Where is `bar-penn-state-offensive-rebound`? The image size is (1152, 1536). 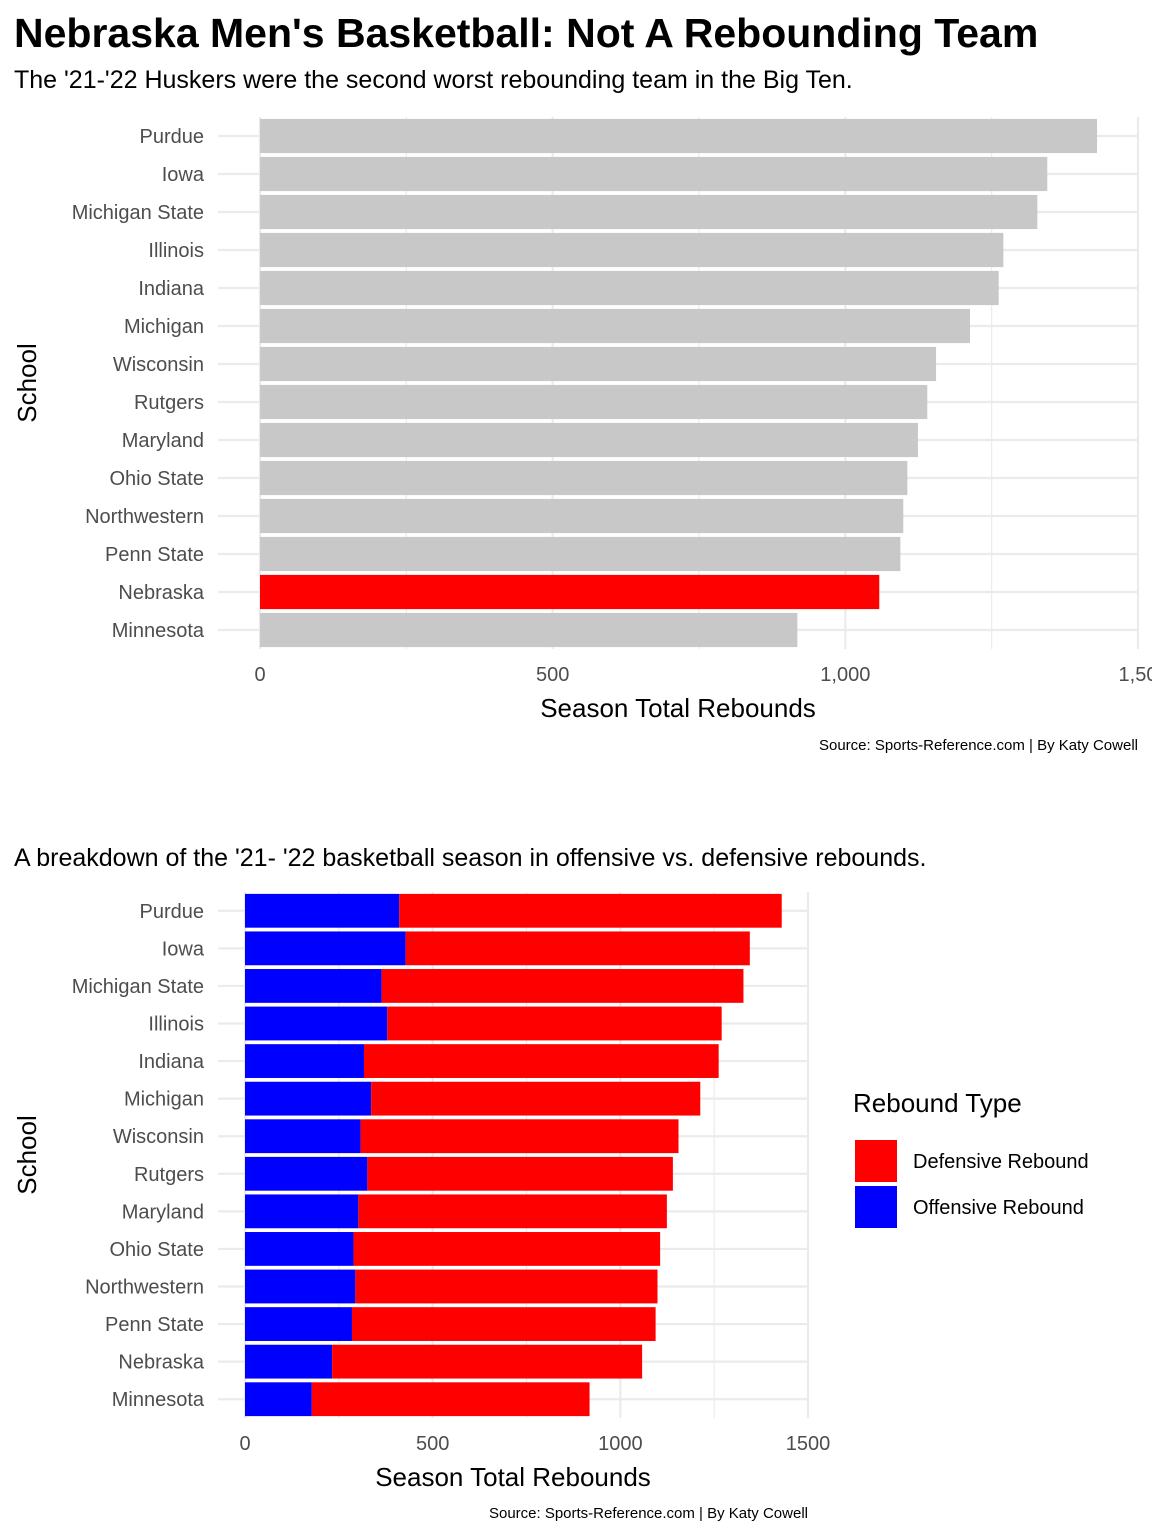 bar-penn-state-offensive-rebound is located at coordinates (298, 1324).